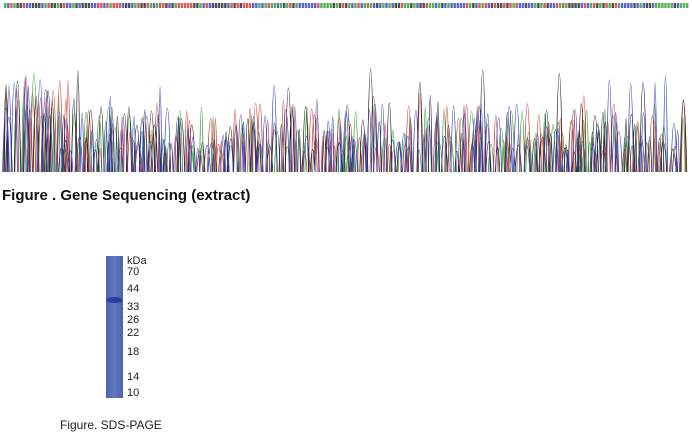  What do you see at coordinates (133, 377) in the screenshot?
I see `gel-marker: 14` at bounding box center [133, 377].